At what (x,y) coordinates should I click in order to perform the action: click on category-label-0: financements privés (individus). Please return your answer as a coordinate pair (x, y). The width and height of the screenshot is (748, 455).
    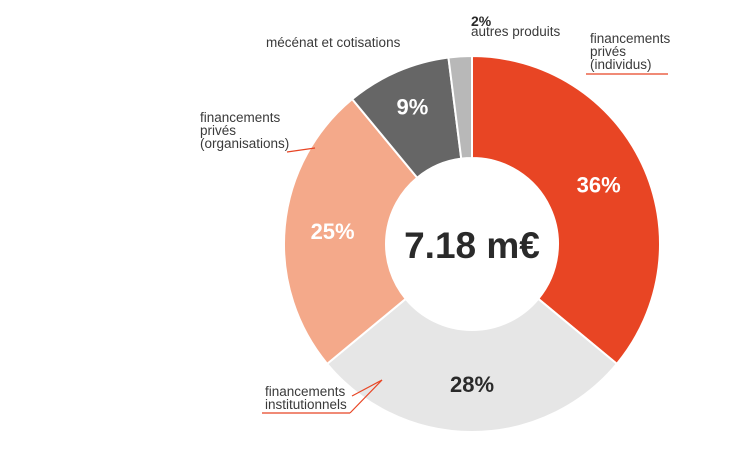
    Looking at the image, I should click on (630, 51).